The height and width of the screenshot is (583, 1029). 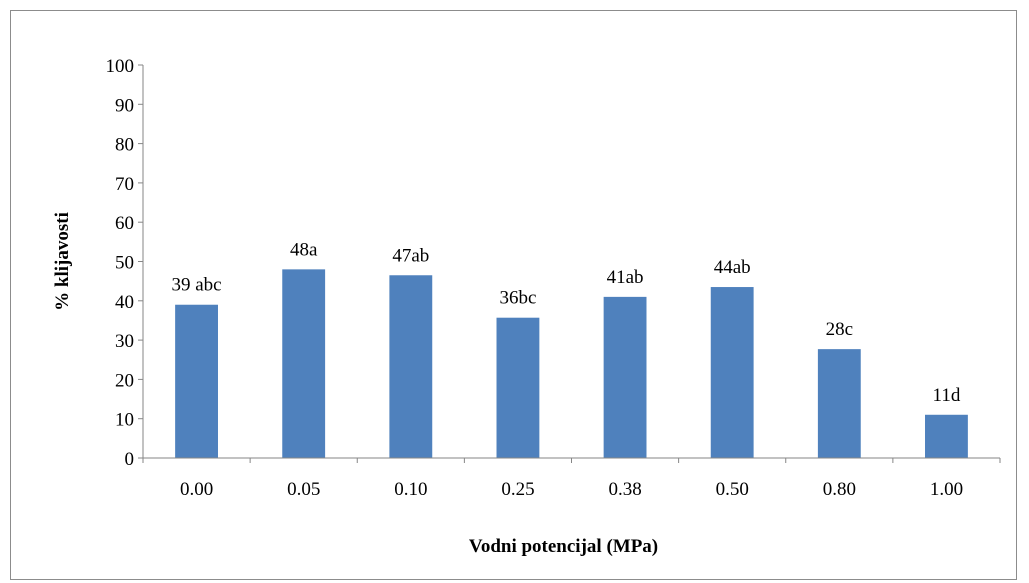 What do you see at coordinates (130, 459) in the screenshot?
I see `y-tick-label: 0` at bounding box center [130, 459].